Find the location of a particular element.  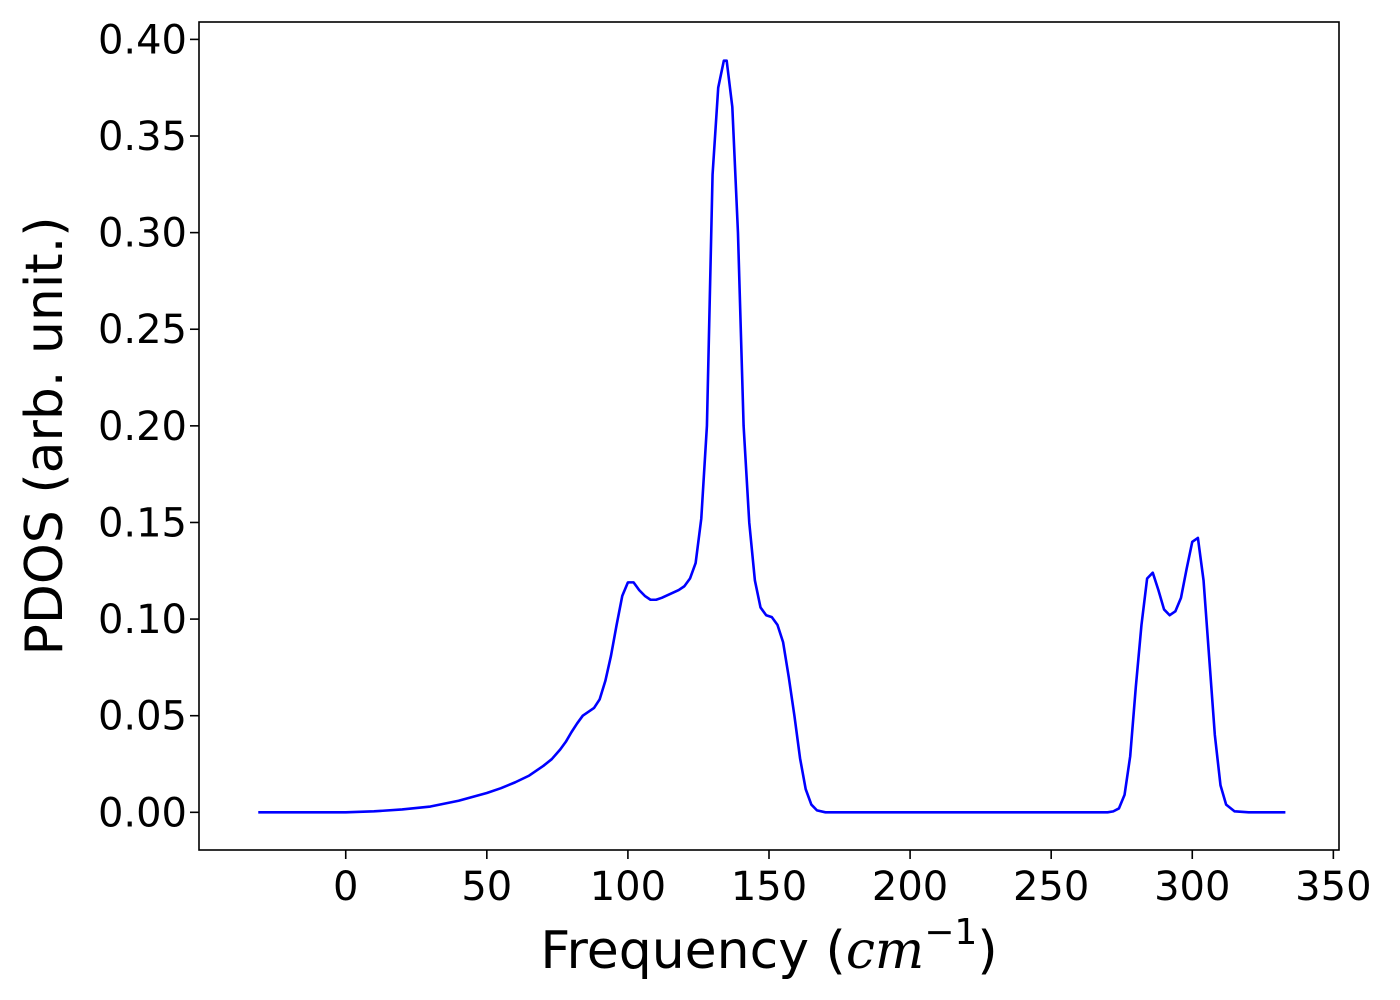

x-tick-label: 50 is located at coordinates (486, 887).